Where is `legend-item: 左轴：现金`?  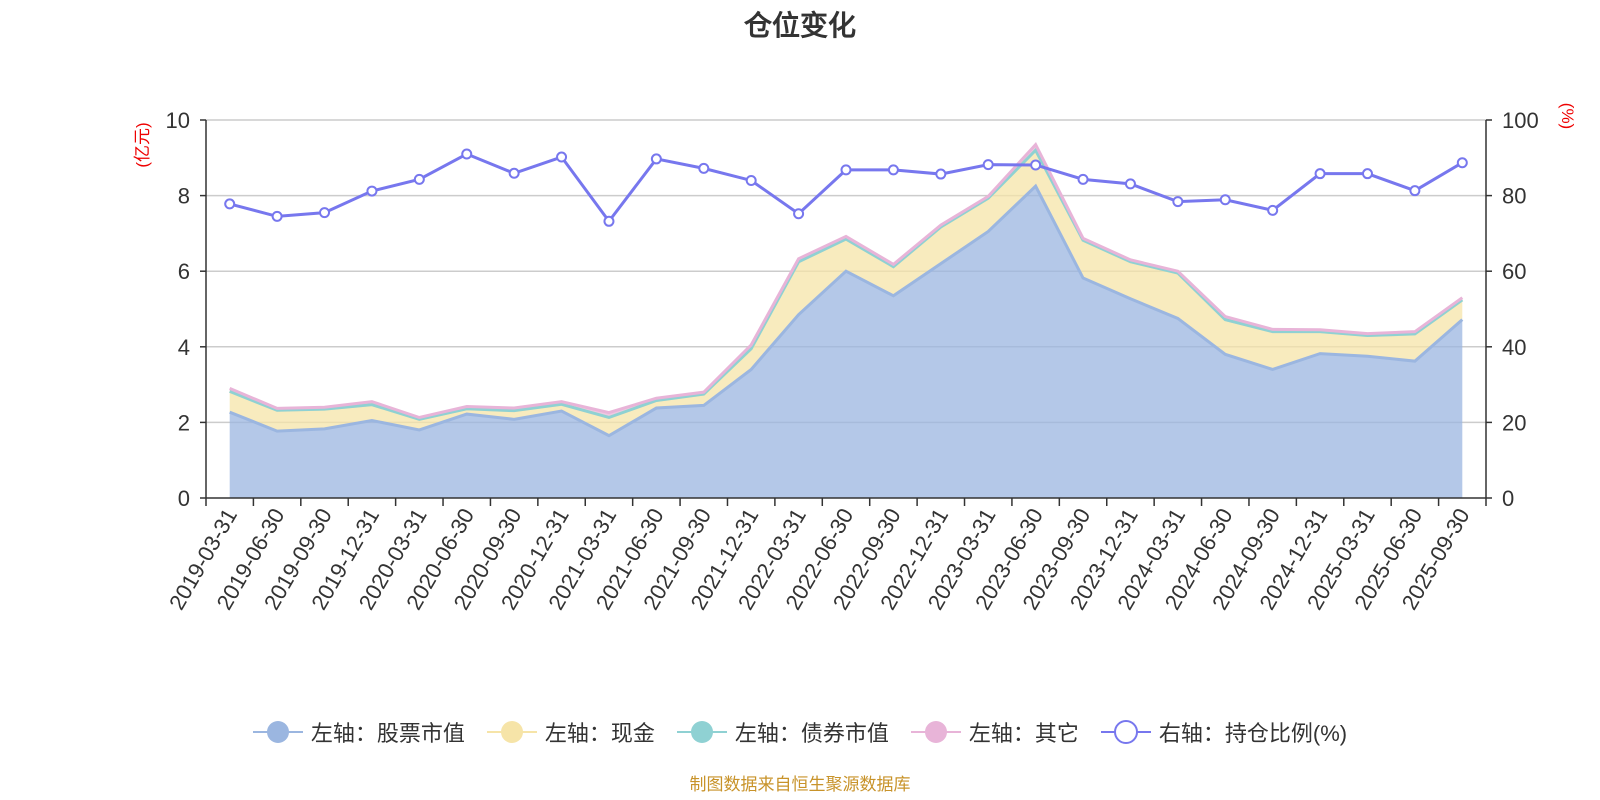
legend-item: 左轴：现金 is located at coordinates (570, 732).